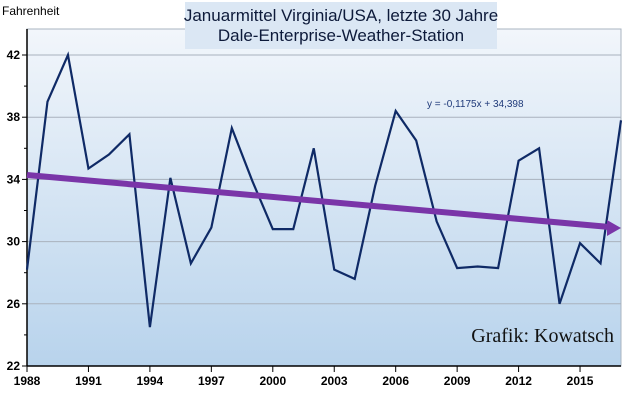 This screenshot has width=640, height=414. Describe the element at coordinates (542, 336) in the screenshot. I see `credit-text: Grafik: Kowatsch` at that location.